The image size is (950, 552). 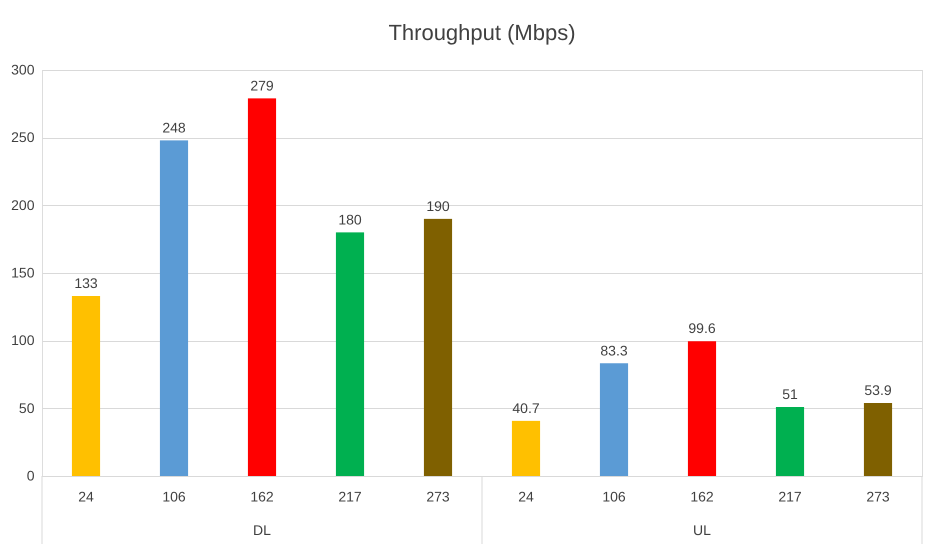 What do you see at coordinates (23, 340) in the screenshot?
I see `y-tick-label: 100` at bounding box center [23, 340].